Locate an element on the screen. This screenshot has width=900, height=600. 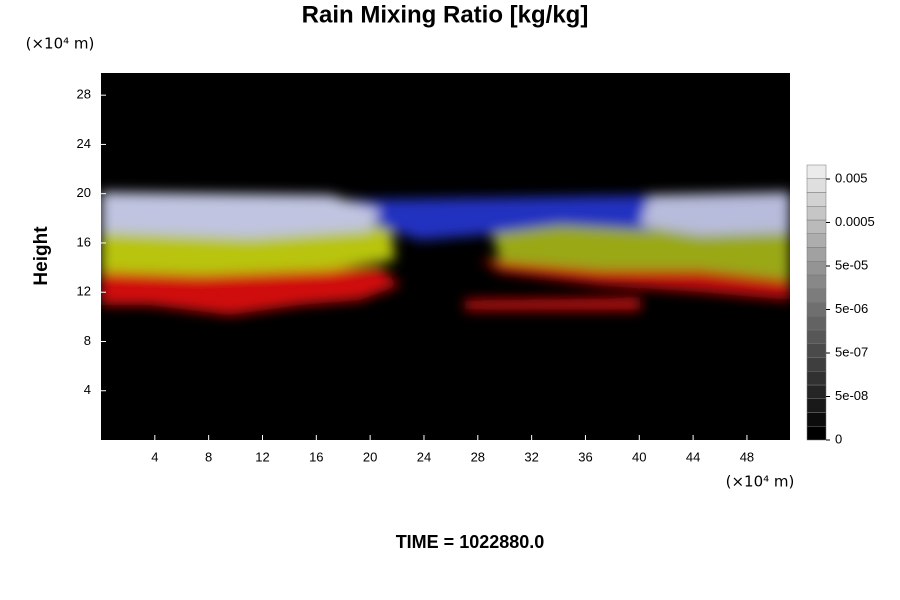
y-tick-label: 16 is located at coordinates (84, 241).